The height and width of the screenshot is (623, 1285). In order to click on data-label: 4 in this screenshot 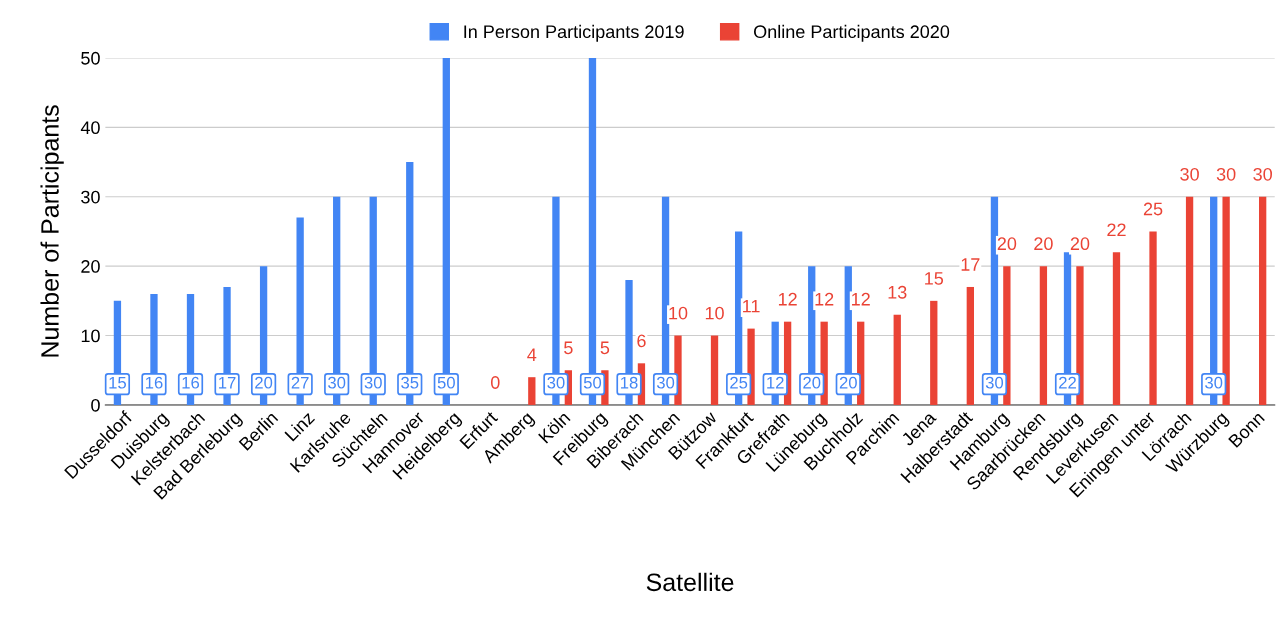, I will do `click(532, 354)`.